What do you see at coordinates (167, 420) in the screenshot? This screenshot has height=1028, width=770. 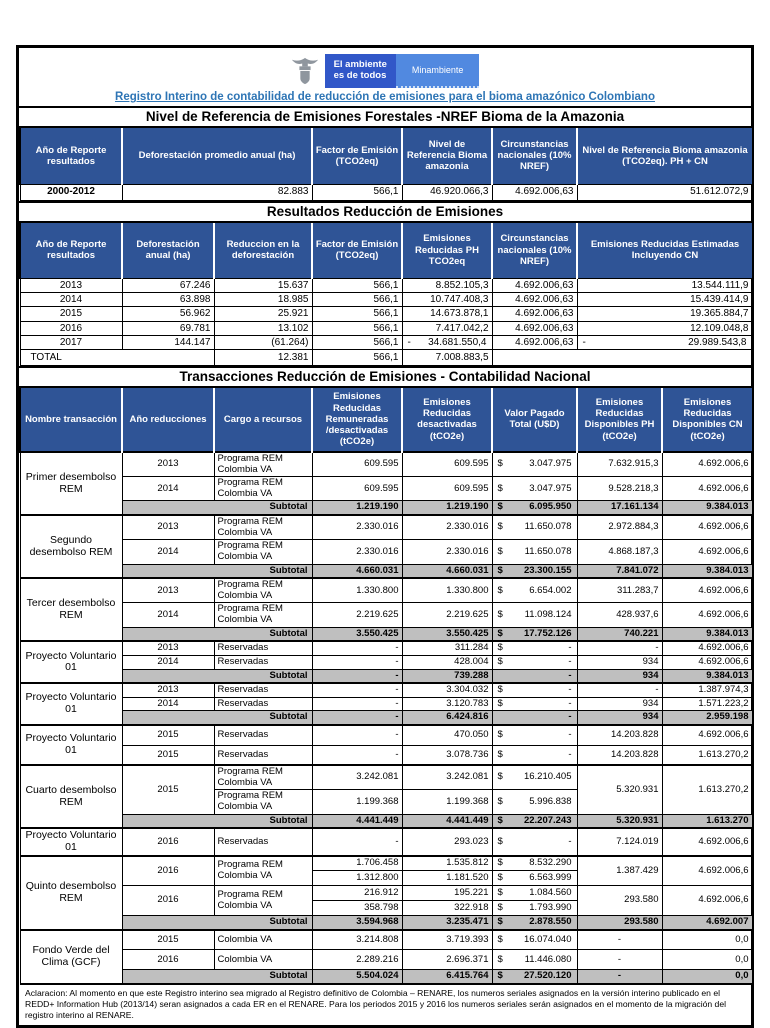 I see `column-header: Año reducciones` at bounding box center [167, 420].